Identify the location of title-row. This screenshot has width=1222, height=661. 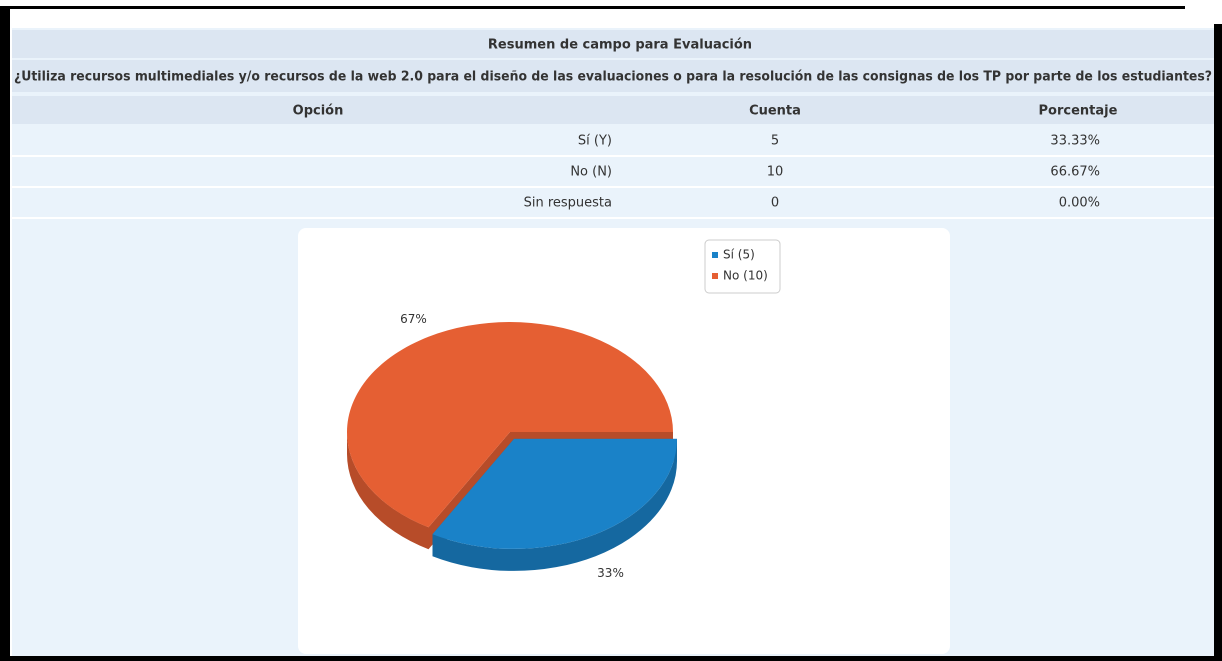
(613, 44).